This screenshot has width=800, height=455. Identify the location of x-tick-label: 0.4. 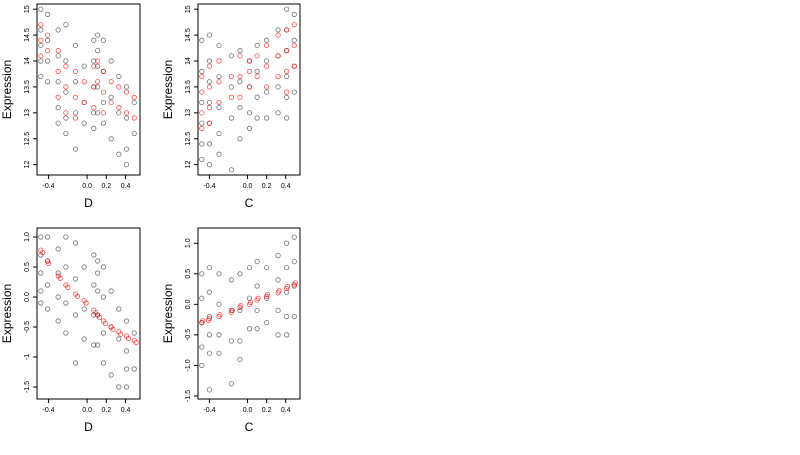
(286, 186).